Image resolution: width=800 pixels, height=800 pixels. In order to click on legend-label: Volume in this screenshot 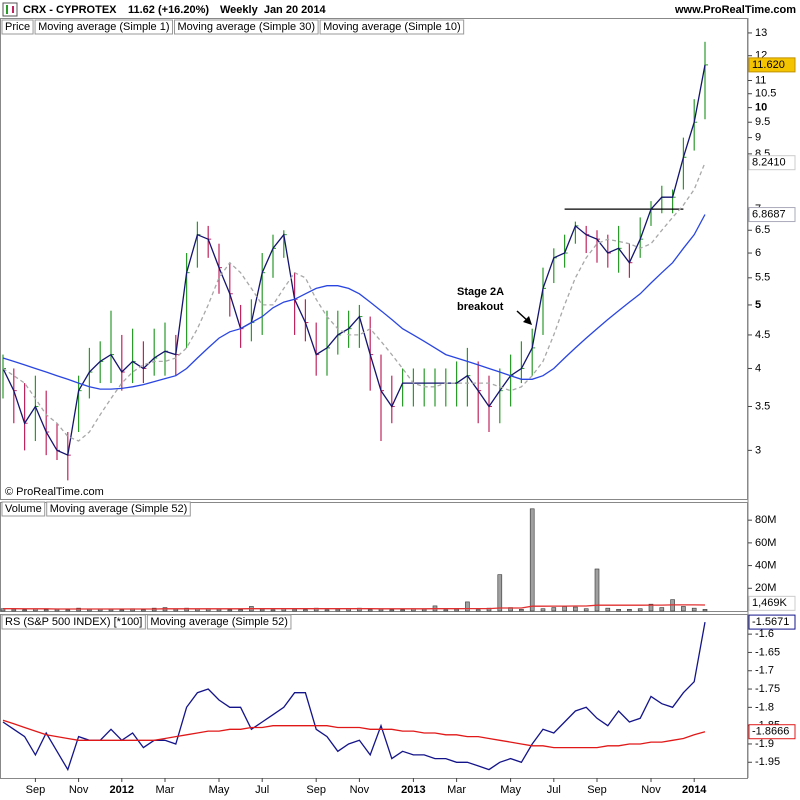, I will do `click(23, 509)`.